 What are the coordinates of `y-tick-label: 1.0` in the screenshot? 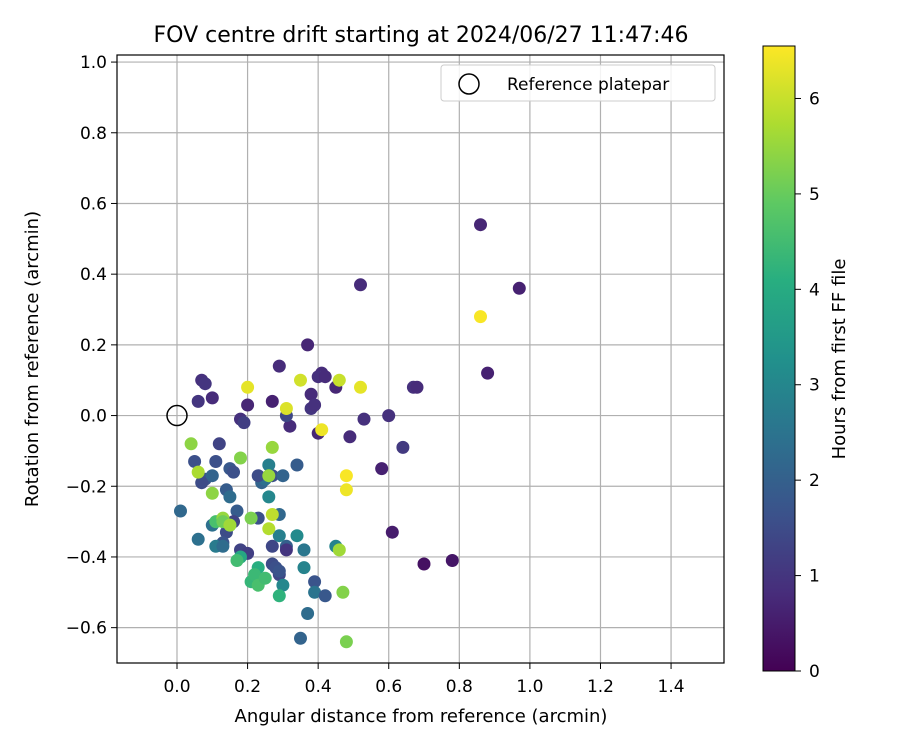 It's located at (93, 63).